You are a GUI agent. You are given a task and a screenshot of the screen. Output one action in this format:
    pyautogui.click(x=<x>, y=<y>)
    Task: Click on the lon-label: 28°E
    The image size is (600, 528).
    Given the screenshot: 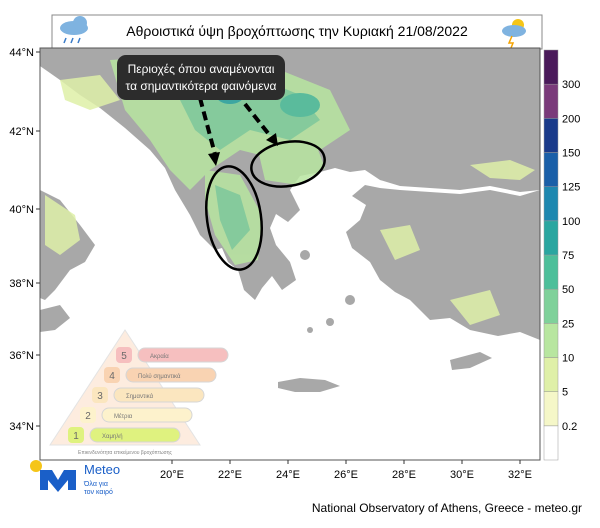 What is the action you would take?
    pyautogui.click(x=404, y=475)
    